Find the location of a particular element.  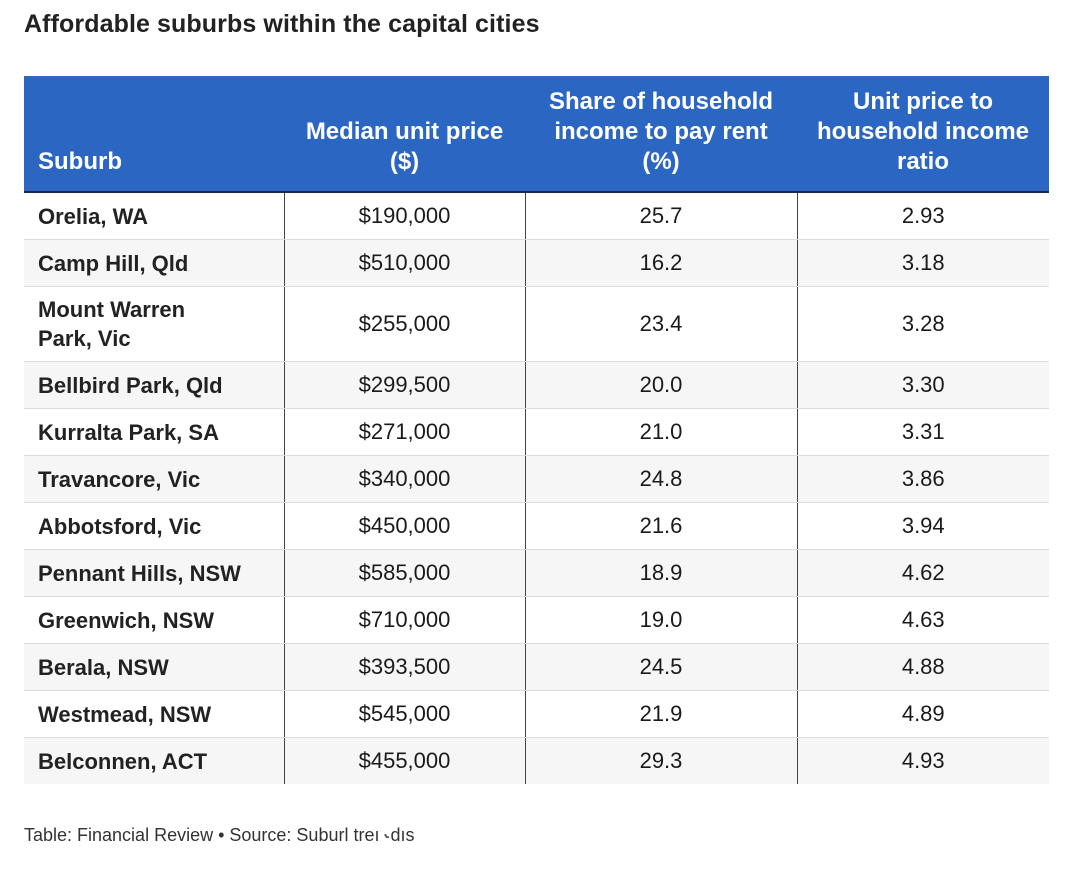

cell-price-income-ratio: 3.94 is located at coordinates (922, 526).